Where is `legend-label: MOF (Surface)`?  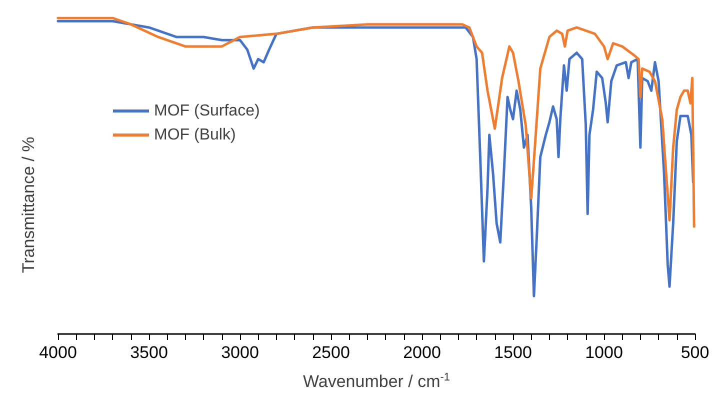 legend-label: MOF (Surface) is located at coordinates (207, 111).